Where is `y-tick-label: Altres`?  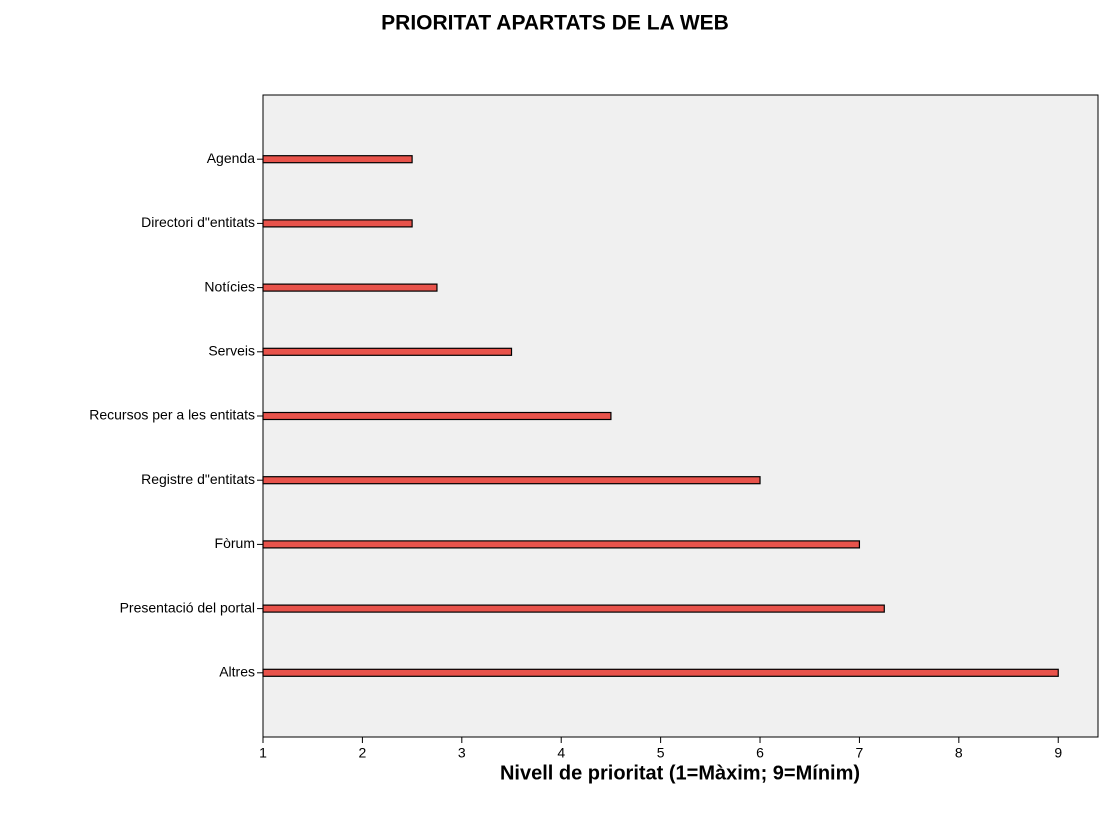
y-tick-label: Altres is located at coordinates (237, 672).